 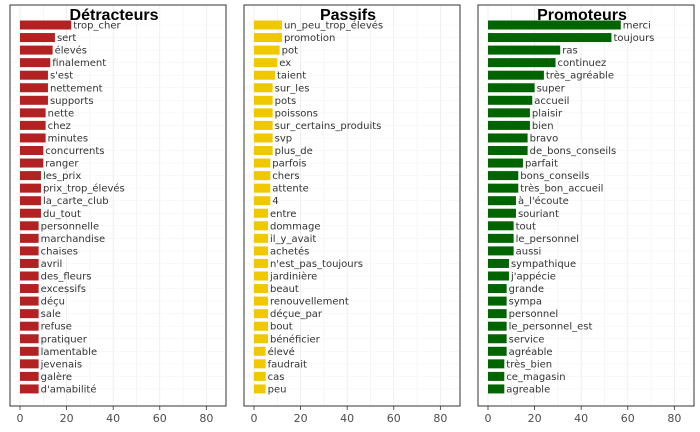 I want to click on bar-label: galère, so click(x=56, y=377).